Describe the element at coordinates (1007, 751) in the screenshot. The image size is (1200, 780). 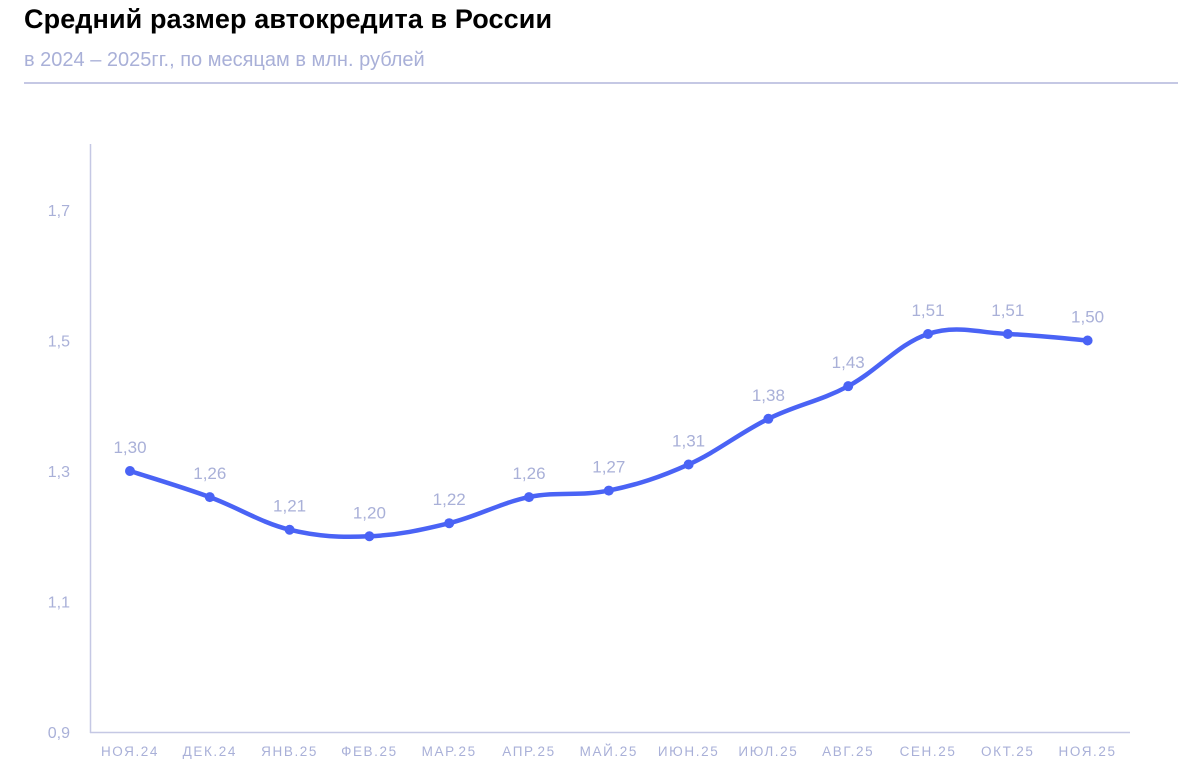
I see `x-tick-label: ОКТ.25` at that location.